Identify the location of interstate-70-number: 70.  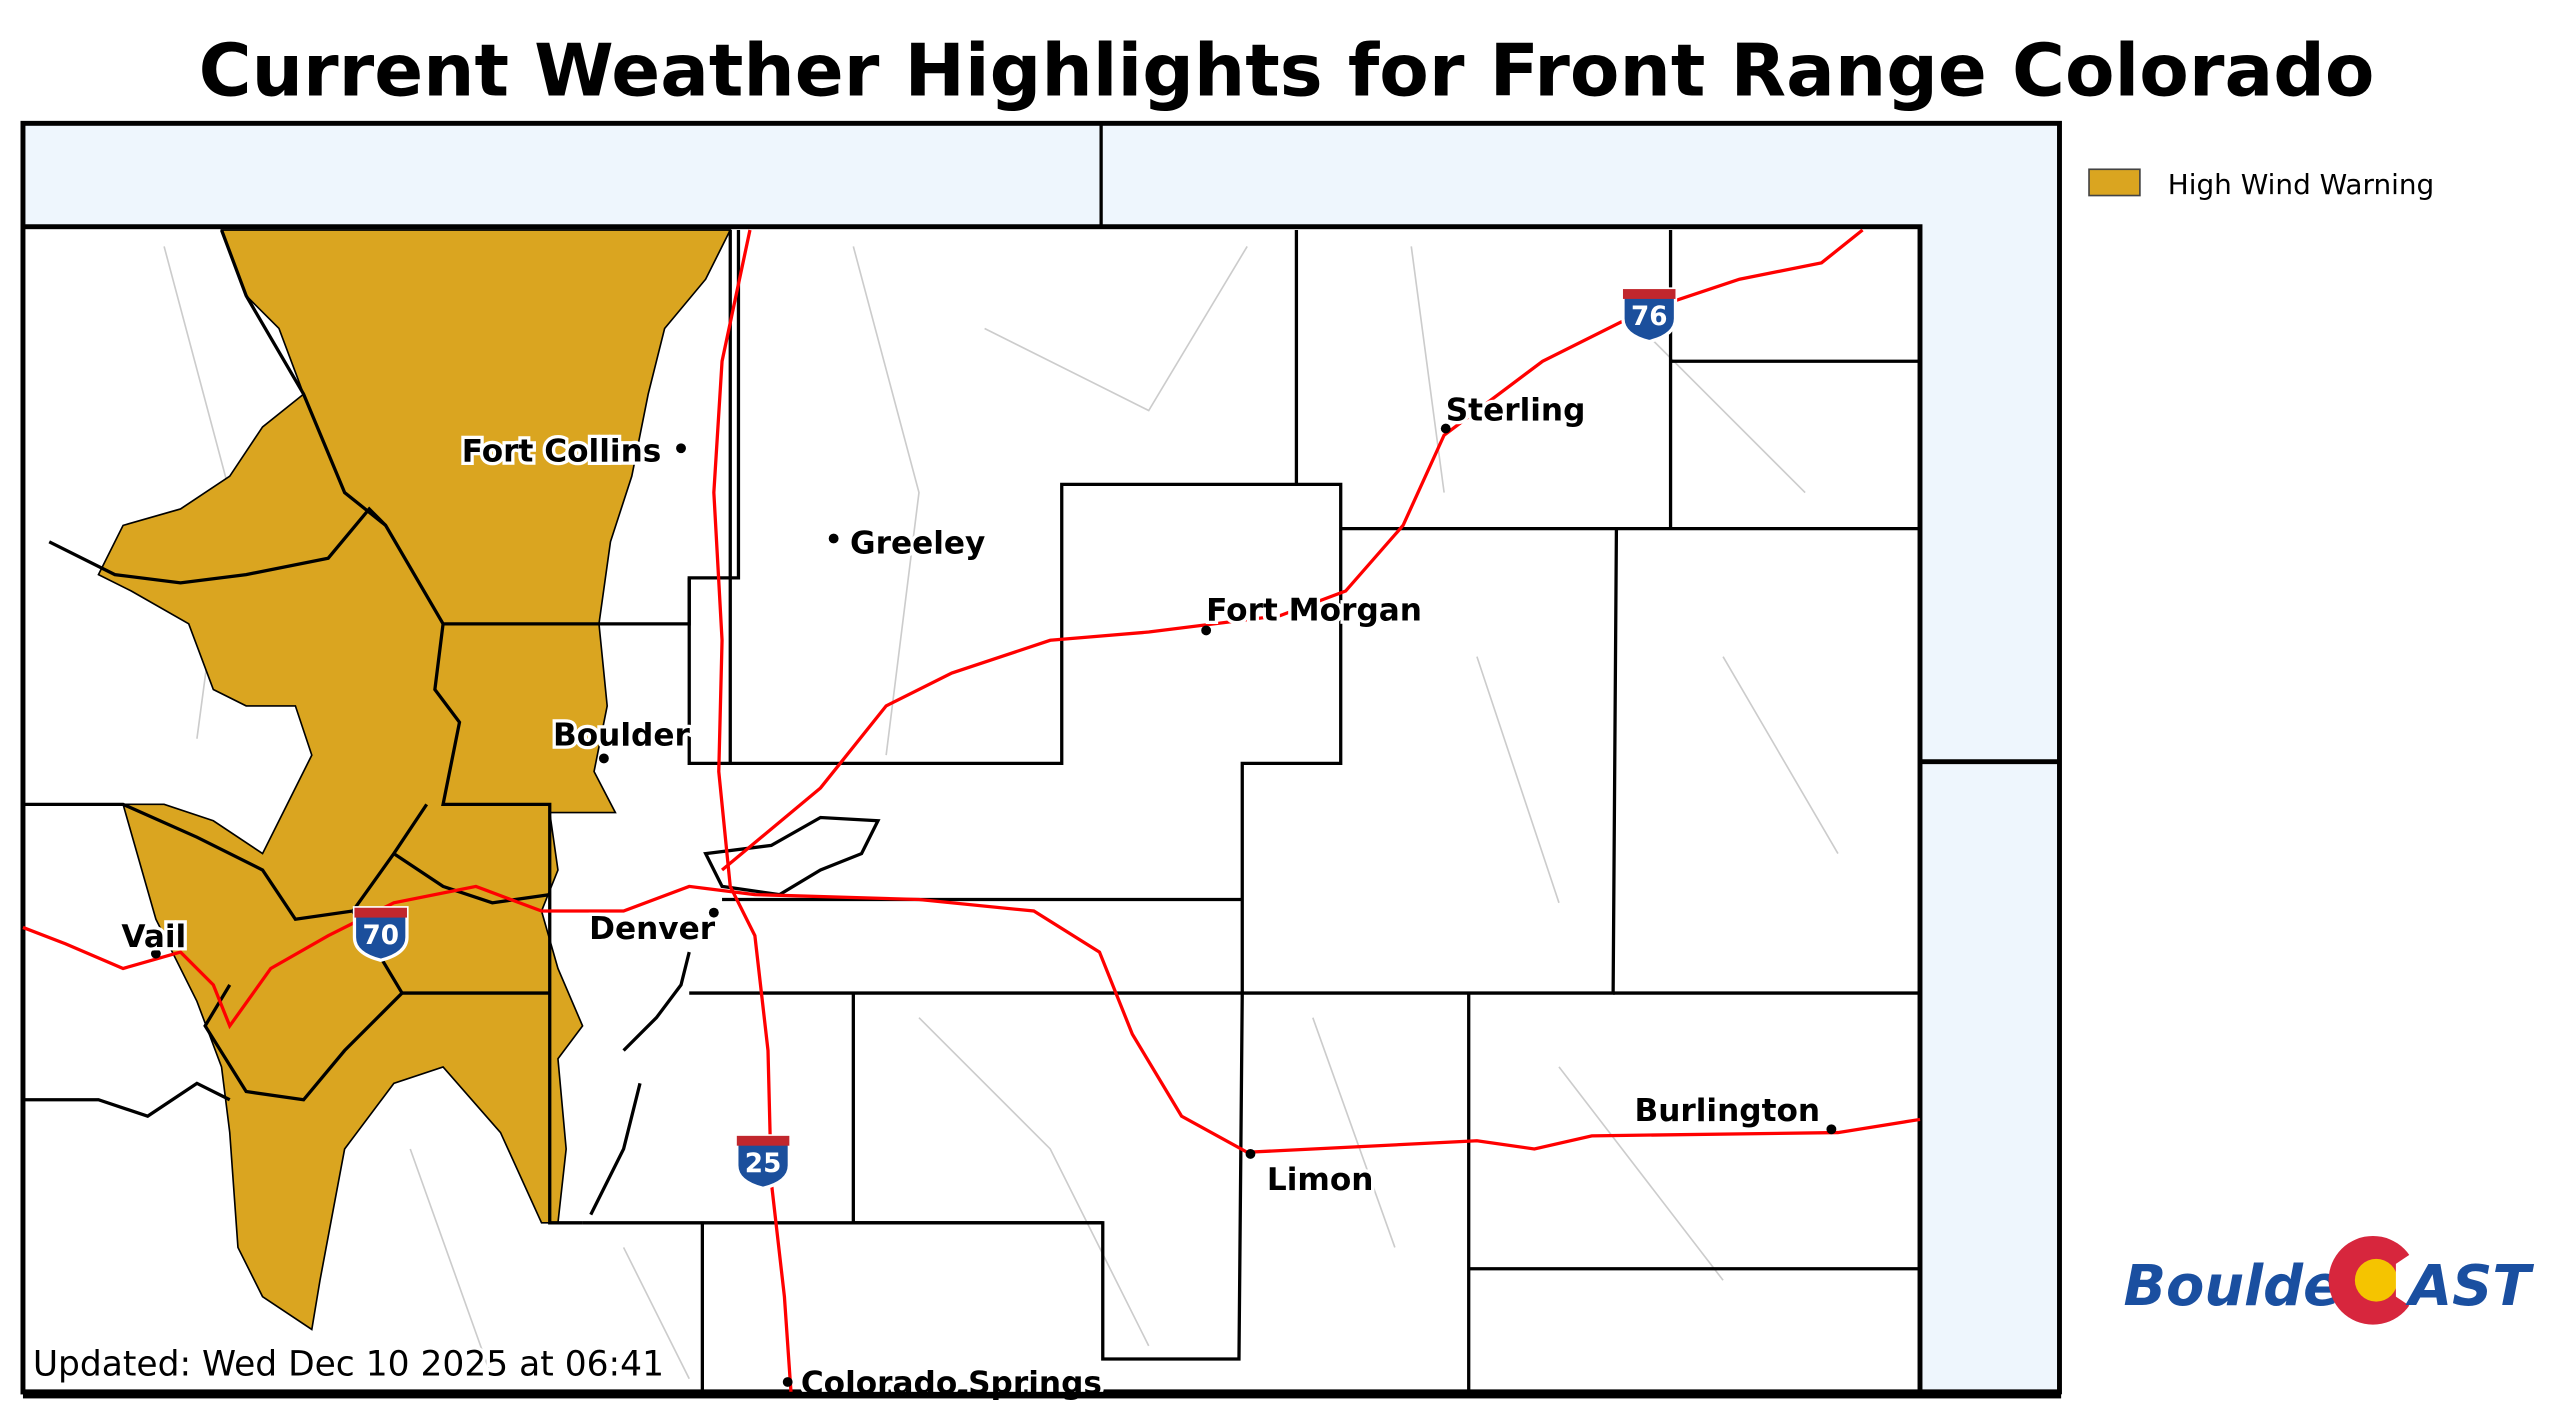
(380, 936).